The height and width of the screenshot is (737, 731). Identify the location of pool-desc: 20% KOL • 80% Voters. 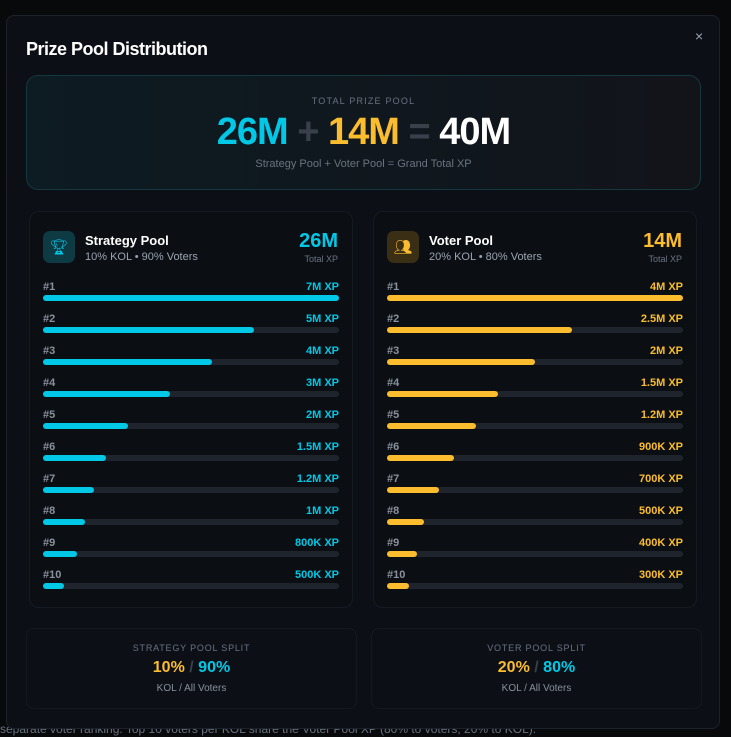
(485, 257).